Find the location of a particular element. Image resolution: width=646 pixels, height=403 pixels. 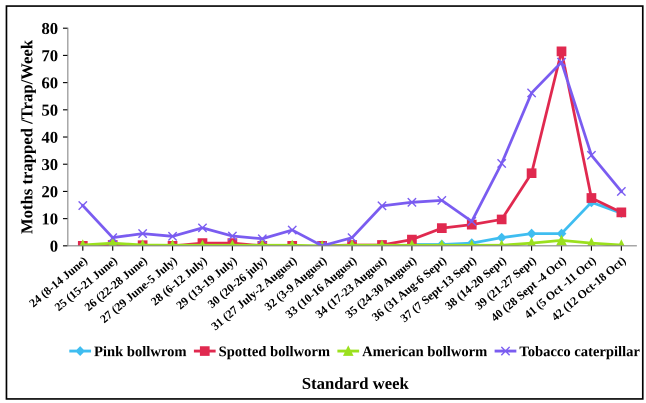

y-tick-label: 50 is located at coordinates (50, 110).